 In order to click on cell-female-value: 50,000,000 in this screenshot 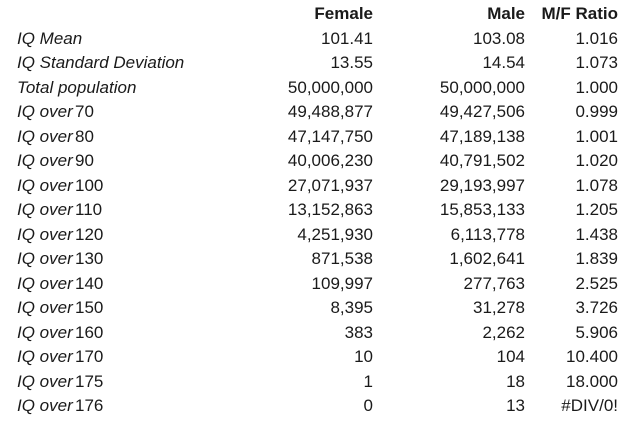, I will do `click(330, 87)`.